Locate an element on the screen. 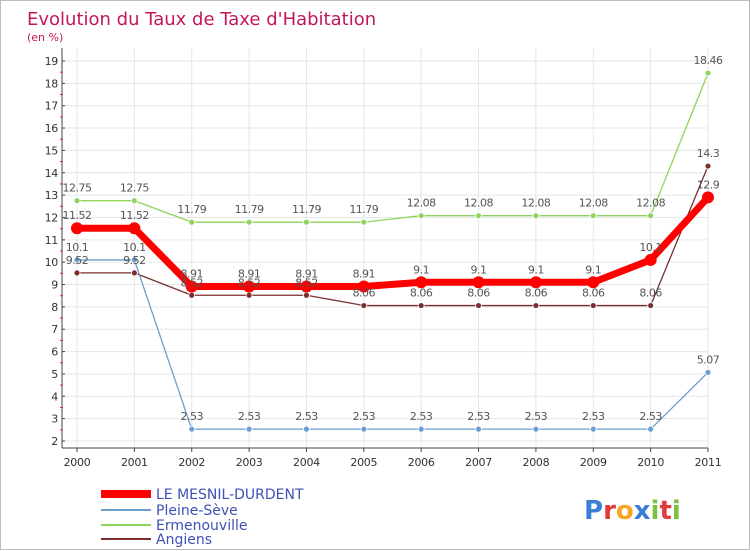  y-tick-label: 8 is located at coordinates (54, 307).